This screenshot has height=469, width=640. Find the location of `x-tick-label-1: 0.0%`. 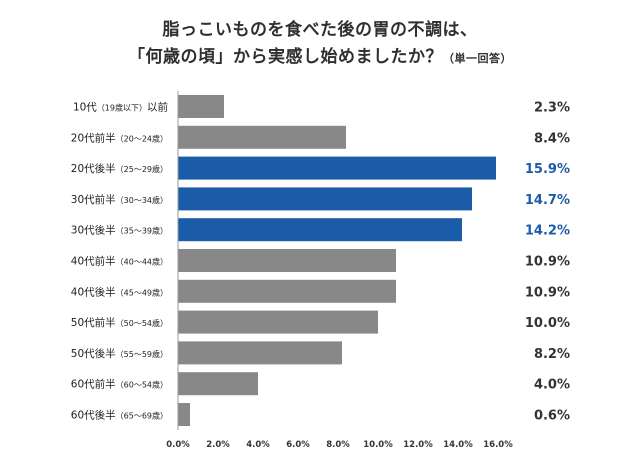

x-tick-label-1: 0.0% is located at coordinates (178, 445).